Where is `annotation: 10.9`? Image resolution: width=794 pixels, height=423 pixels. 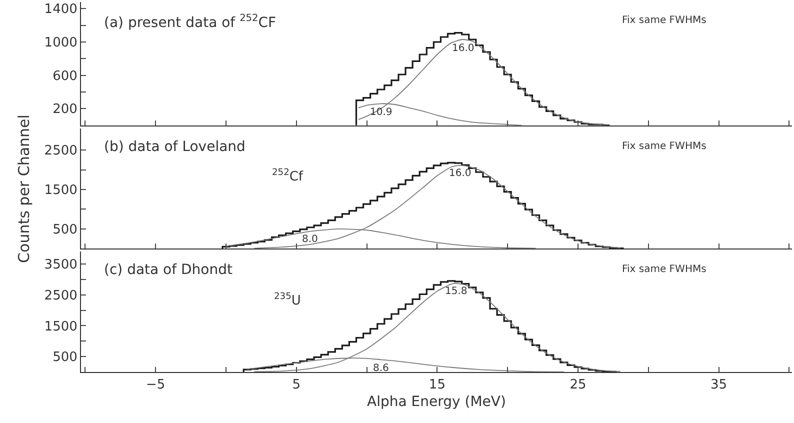
annotation: 10.9 is located at coordinates (381, 112).